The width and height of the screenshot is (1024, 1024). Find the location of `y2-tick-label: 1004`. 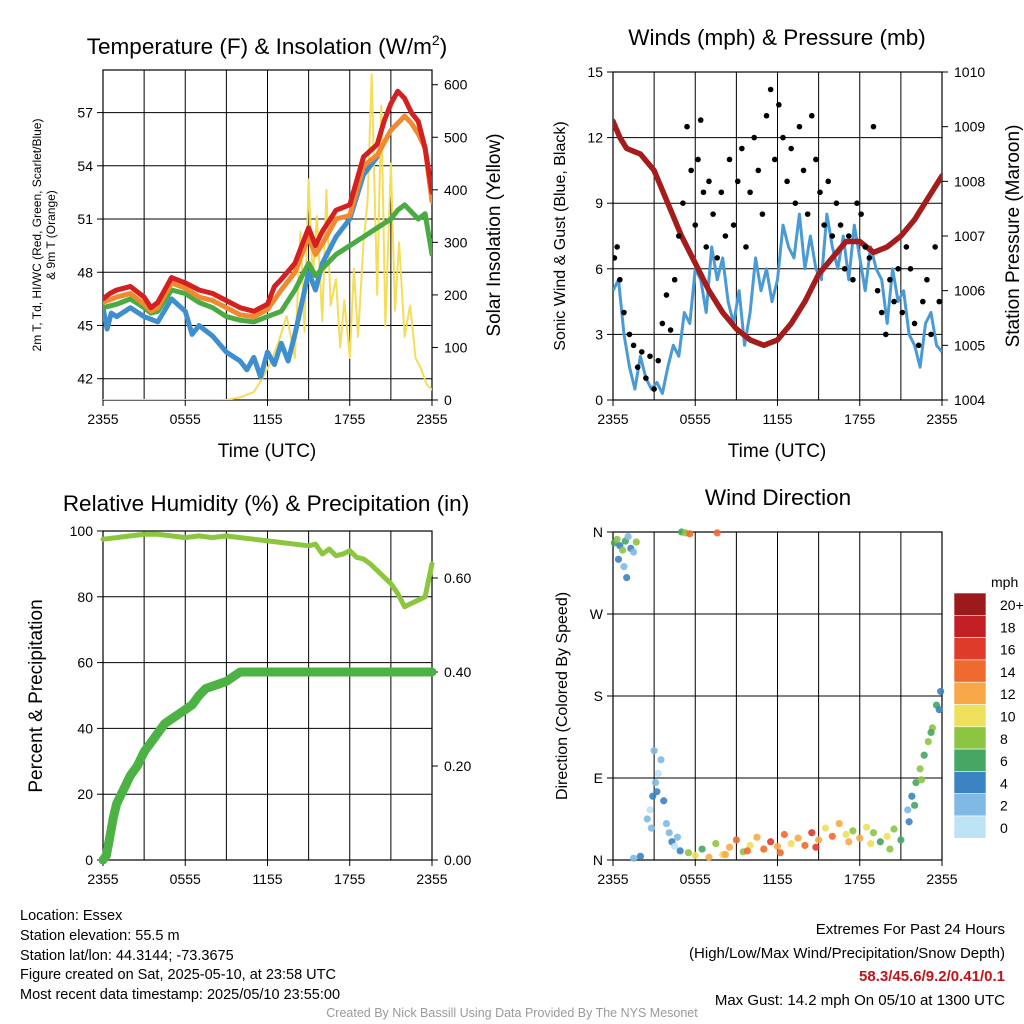

y2-tick-label: 1004 is located at coordinates (969, 400).